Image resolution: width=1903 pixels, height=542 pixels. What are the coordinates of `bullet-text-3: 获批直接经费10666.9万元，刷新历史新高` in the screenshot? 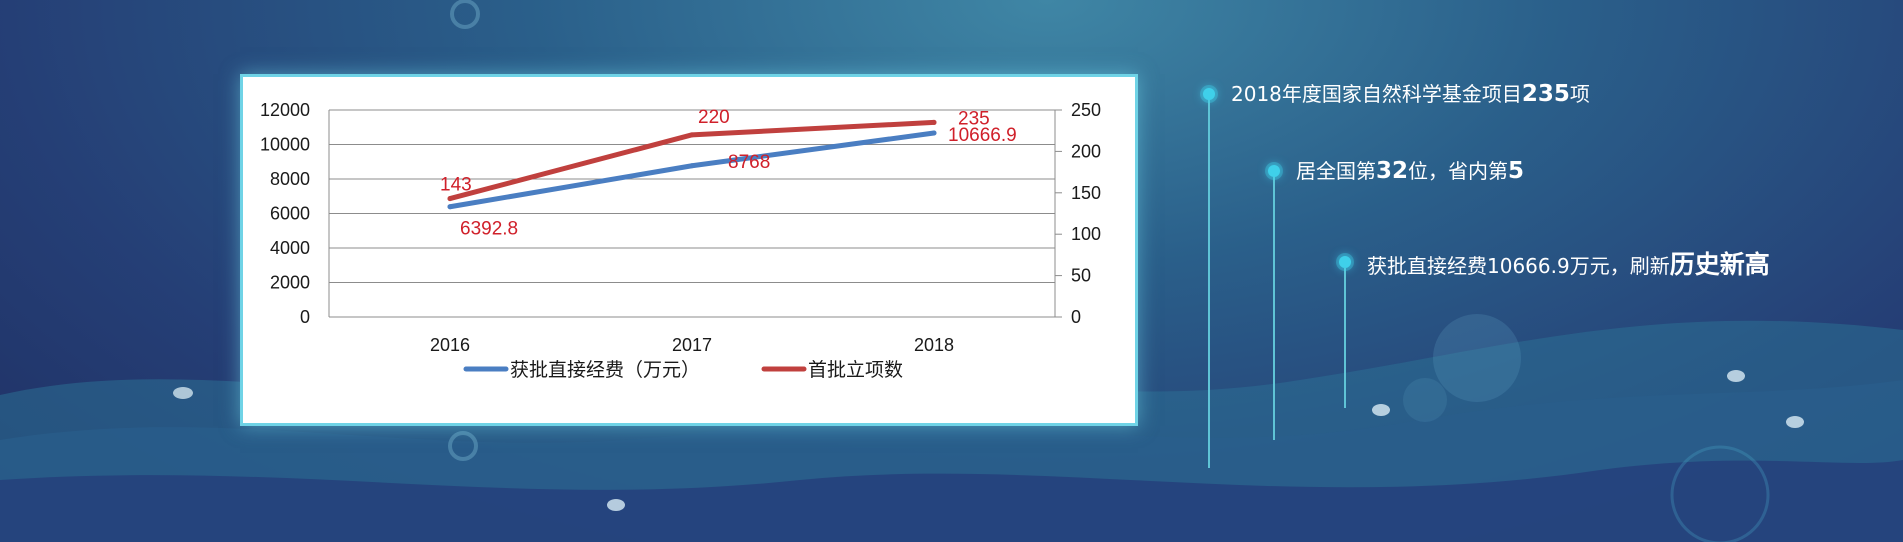 It's located at (1568, 263).